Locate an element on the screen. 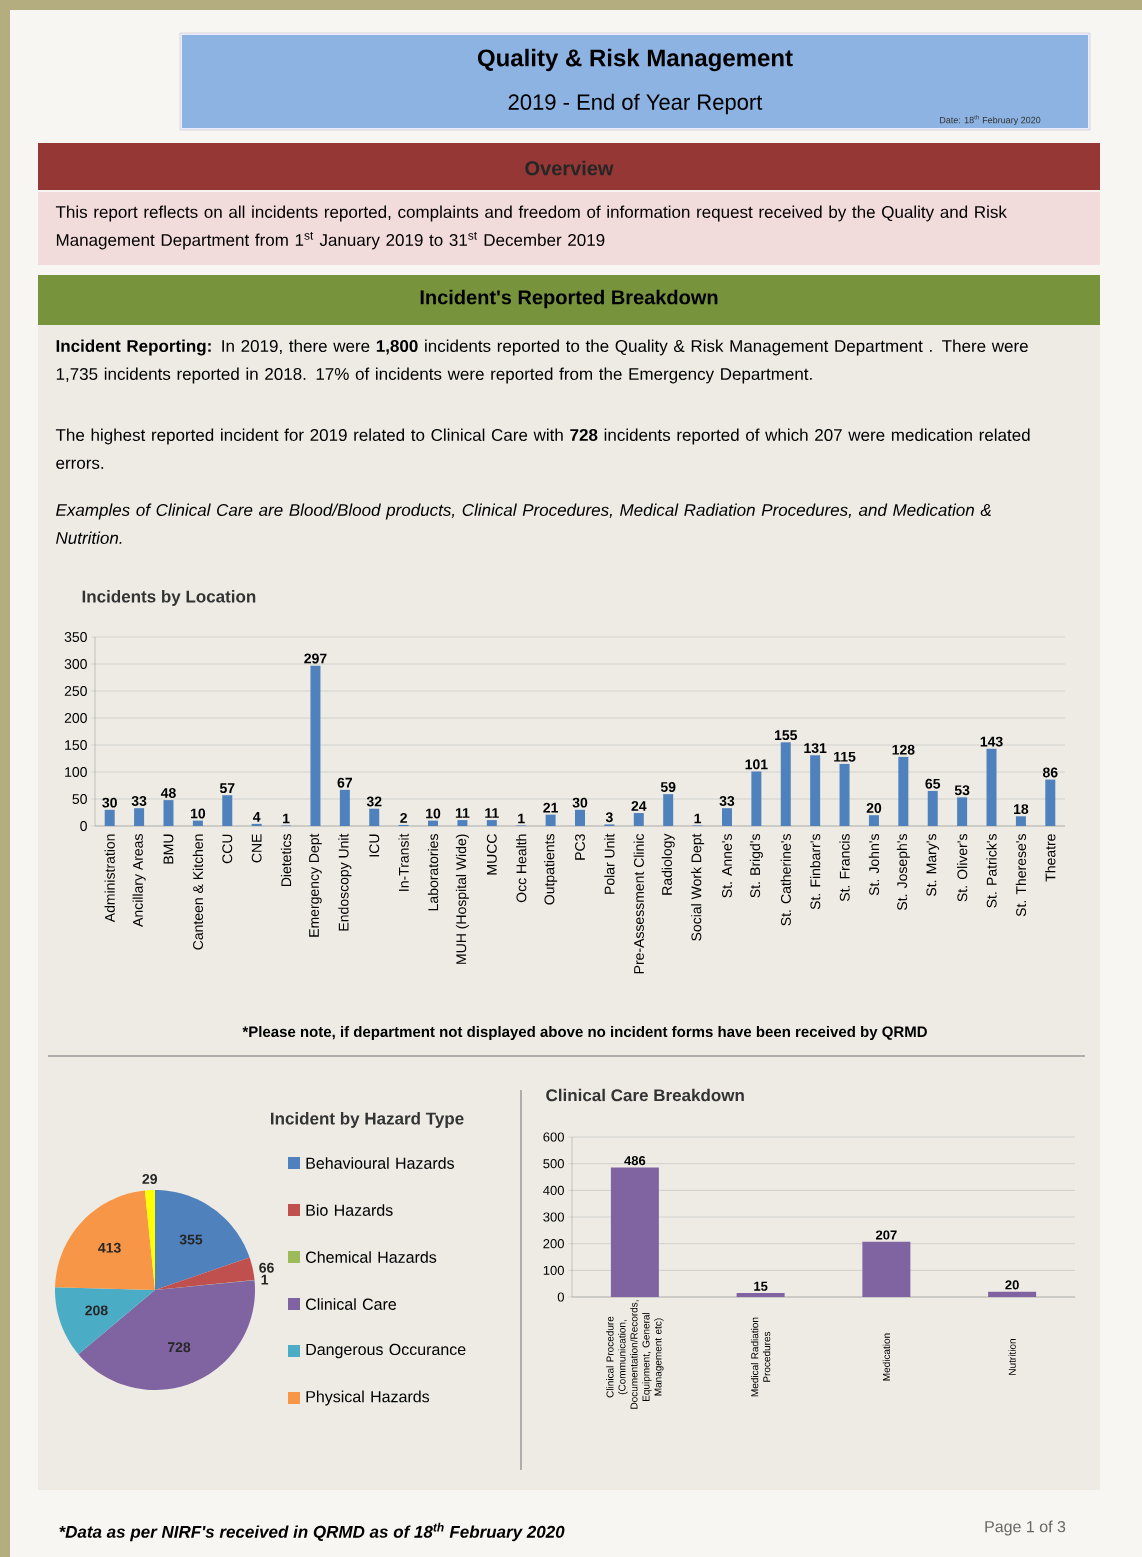  text: Page 1 of 3 is located at coordinates (1025, 1528).